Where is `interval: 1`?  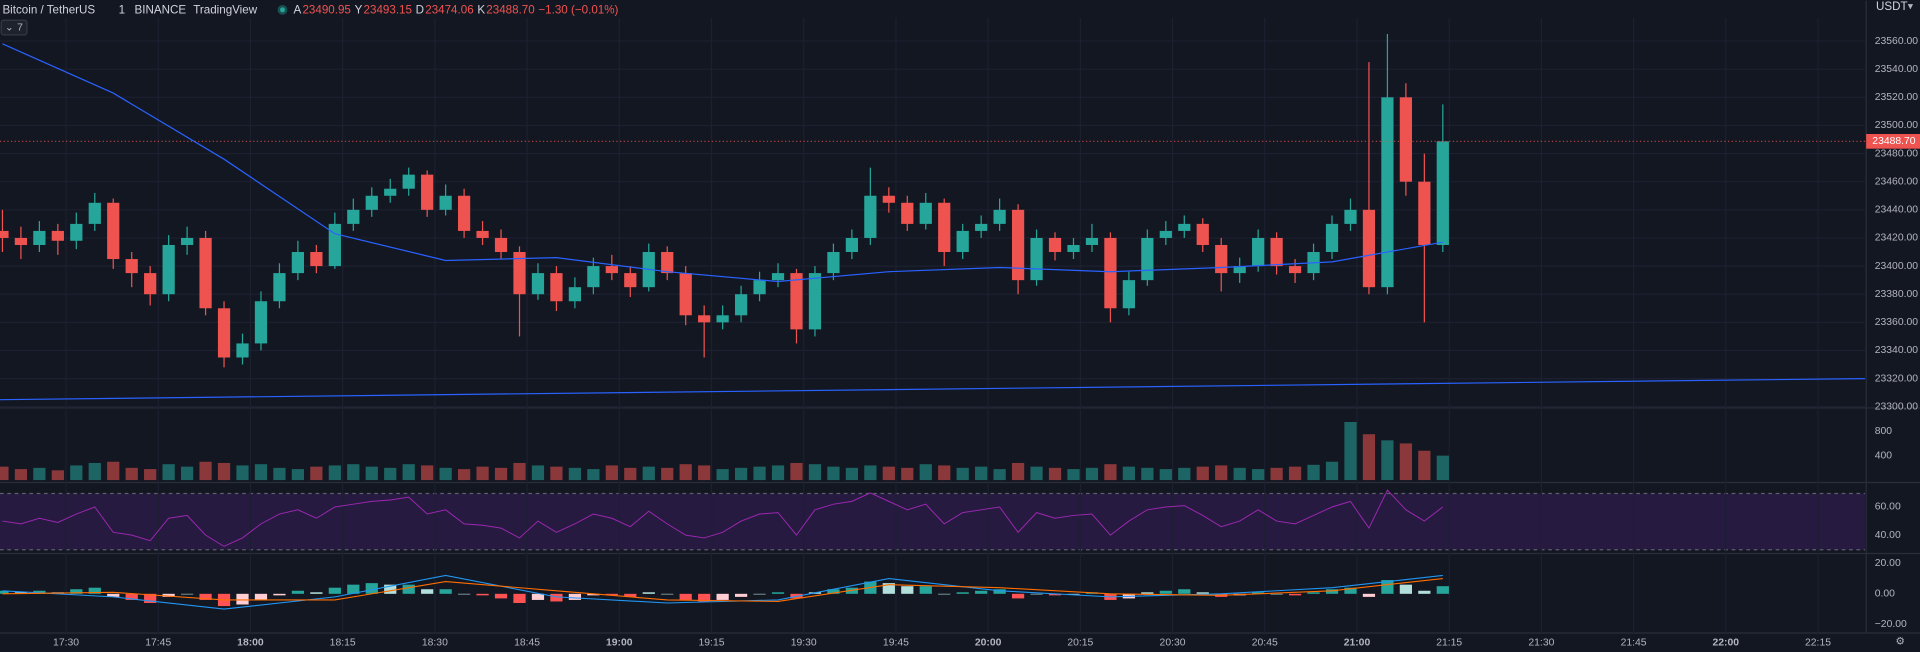
interval: 1 is located at coordinates (122, 10).